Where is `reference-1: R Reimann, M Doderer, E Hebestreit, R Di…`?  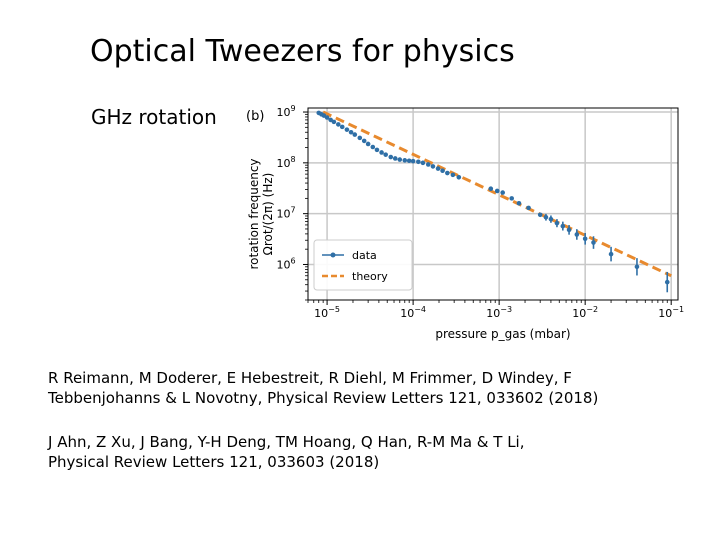 reference-1: R Reimann, M Doderer, E Hebestreit, R Di… is located at coordinates (358, 388).